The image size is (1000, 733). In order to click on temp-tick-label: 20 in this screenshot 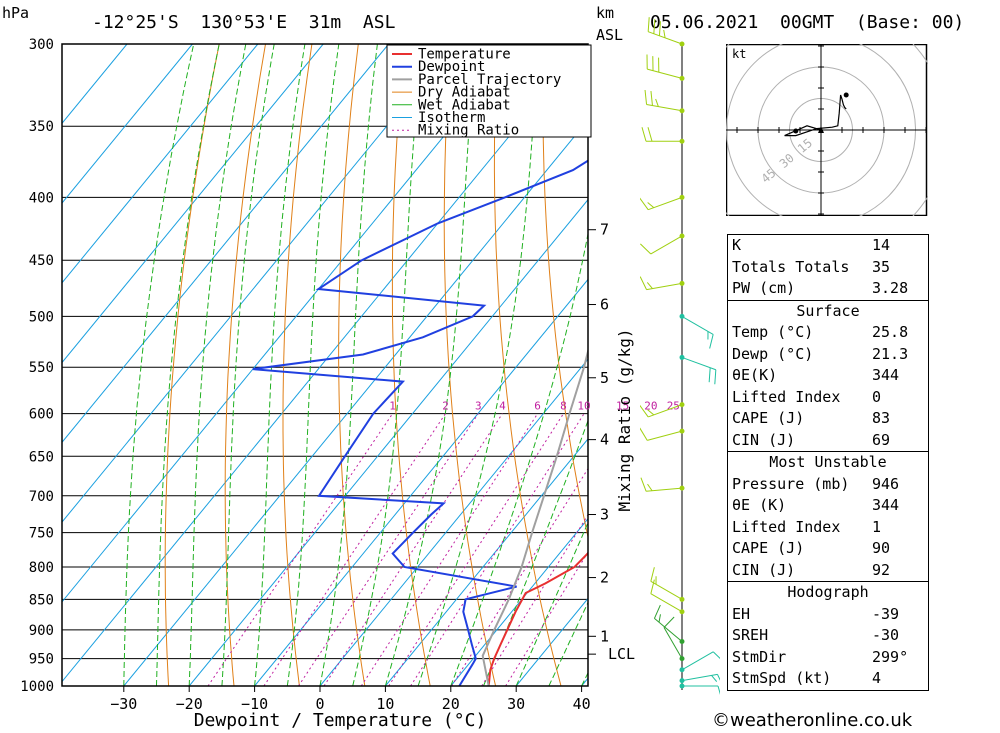, I will do `click(451, 704)`.